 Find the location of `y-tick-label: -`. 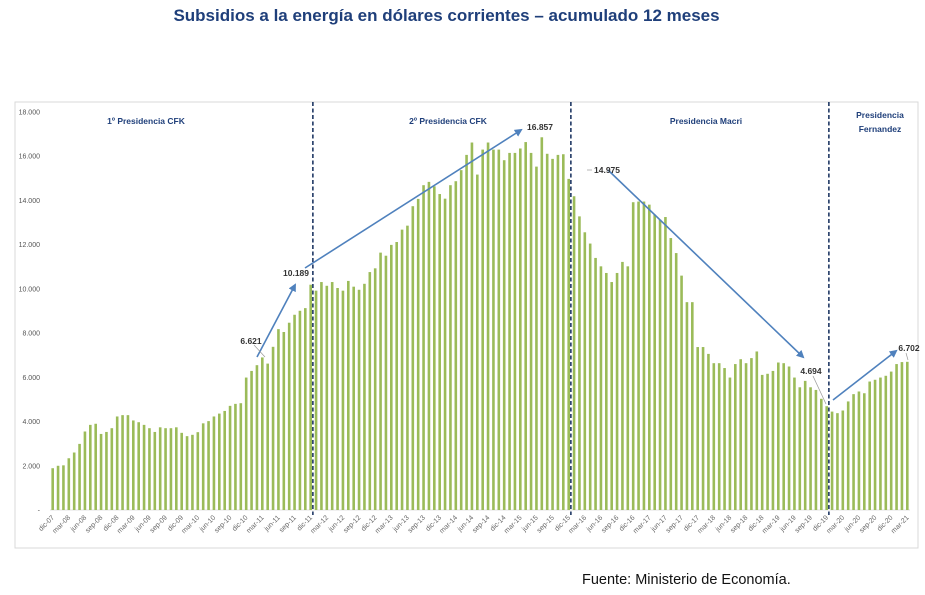

y-tick-label: - is located at coordinates (39, 511).